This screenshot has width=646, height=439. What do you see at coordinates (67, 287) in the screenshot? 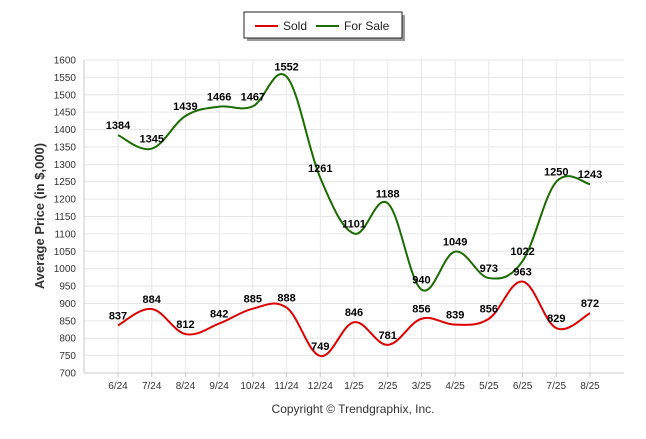
I see `y-tick-label: 950` at bounding box center [67, 287].